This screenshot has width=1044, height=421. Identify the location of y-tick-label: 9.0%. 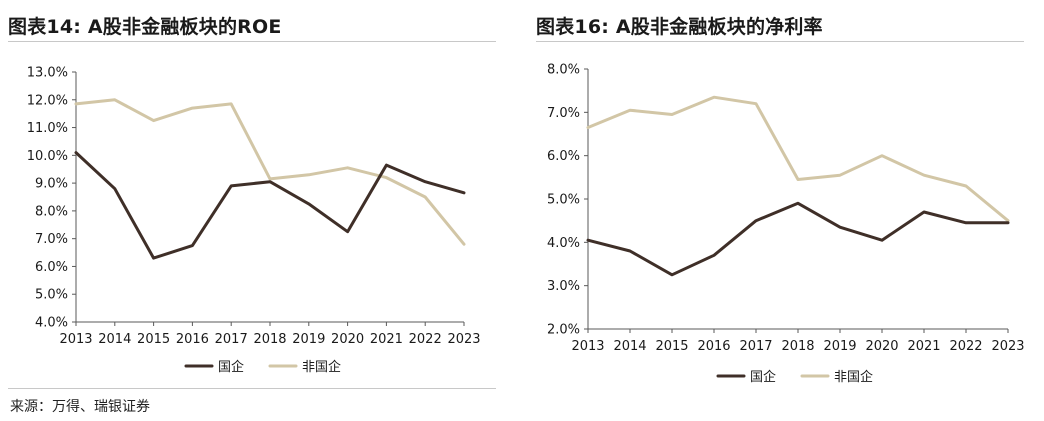
(51, 184).